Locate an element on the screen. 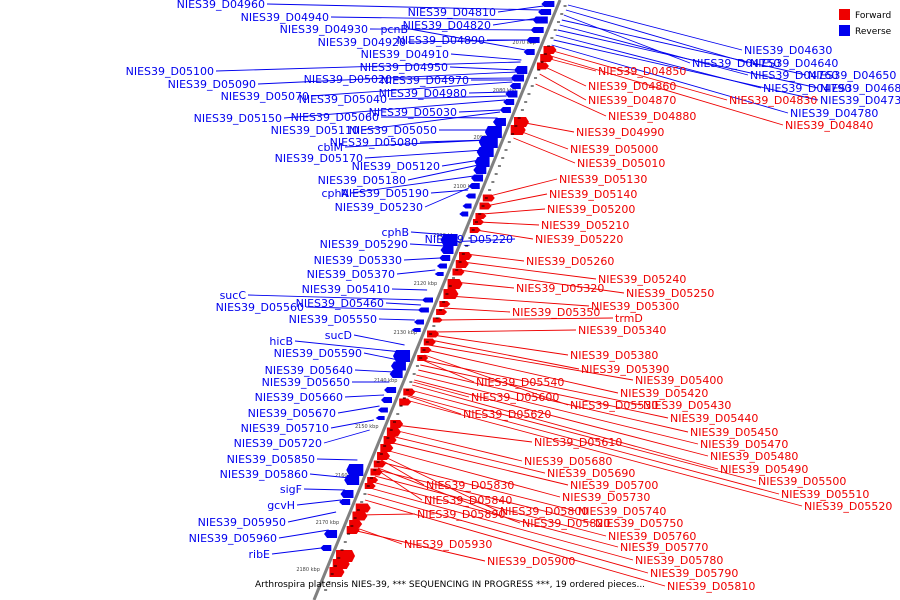 The width and height of the screenshot is (900, 600). tick-label: 2170 kbp is located at coordinates (328, 523).